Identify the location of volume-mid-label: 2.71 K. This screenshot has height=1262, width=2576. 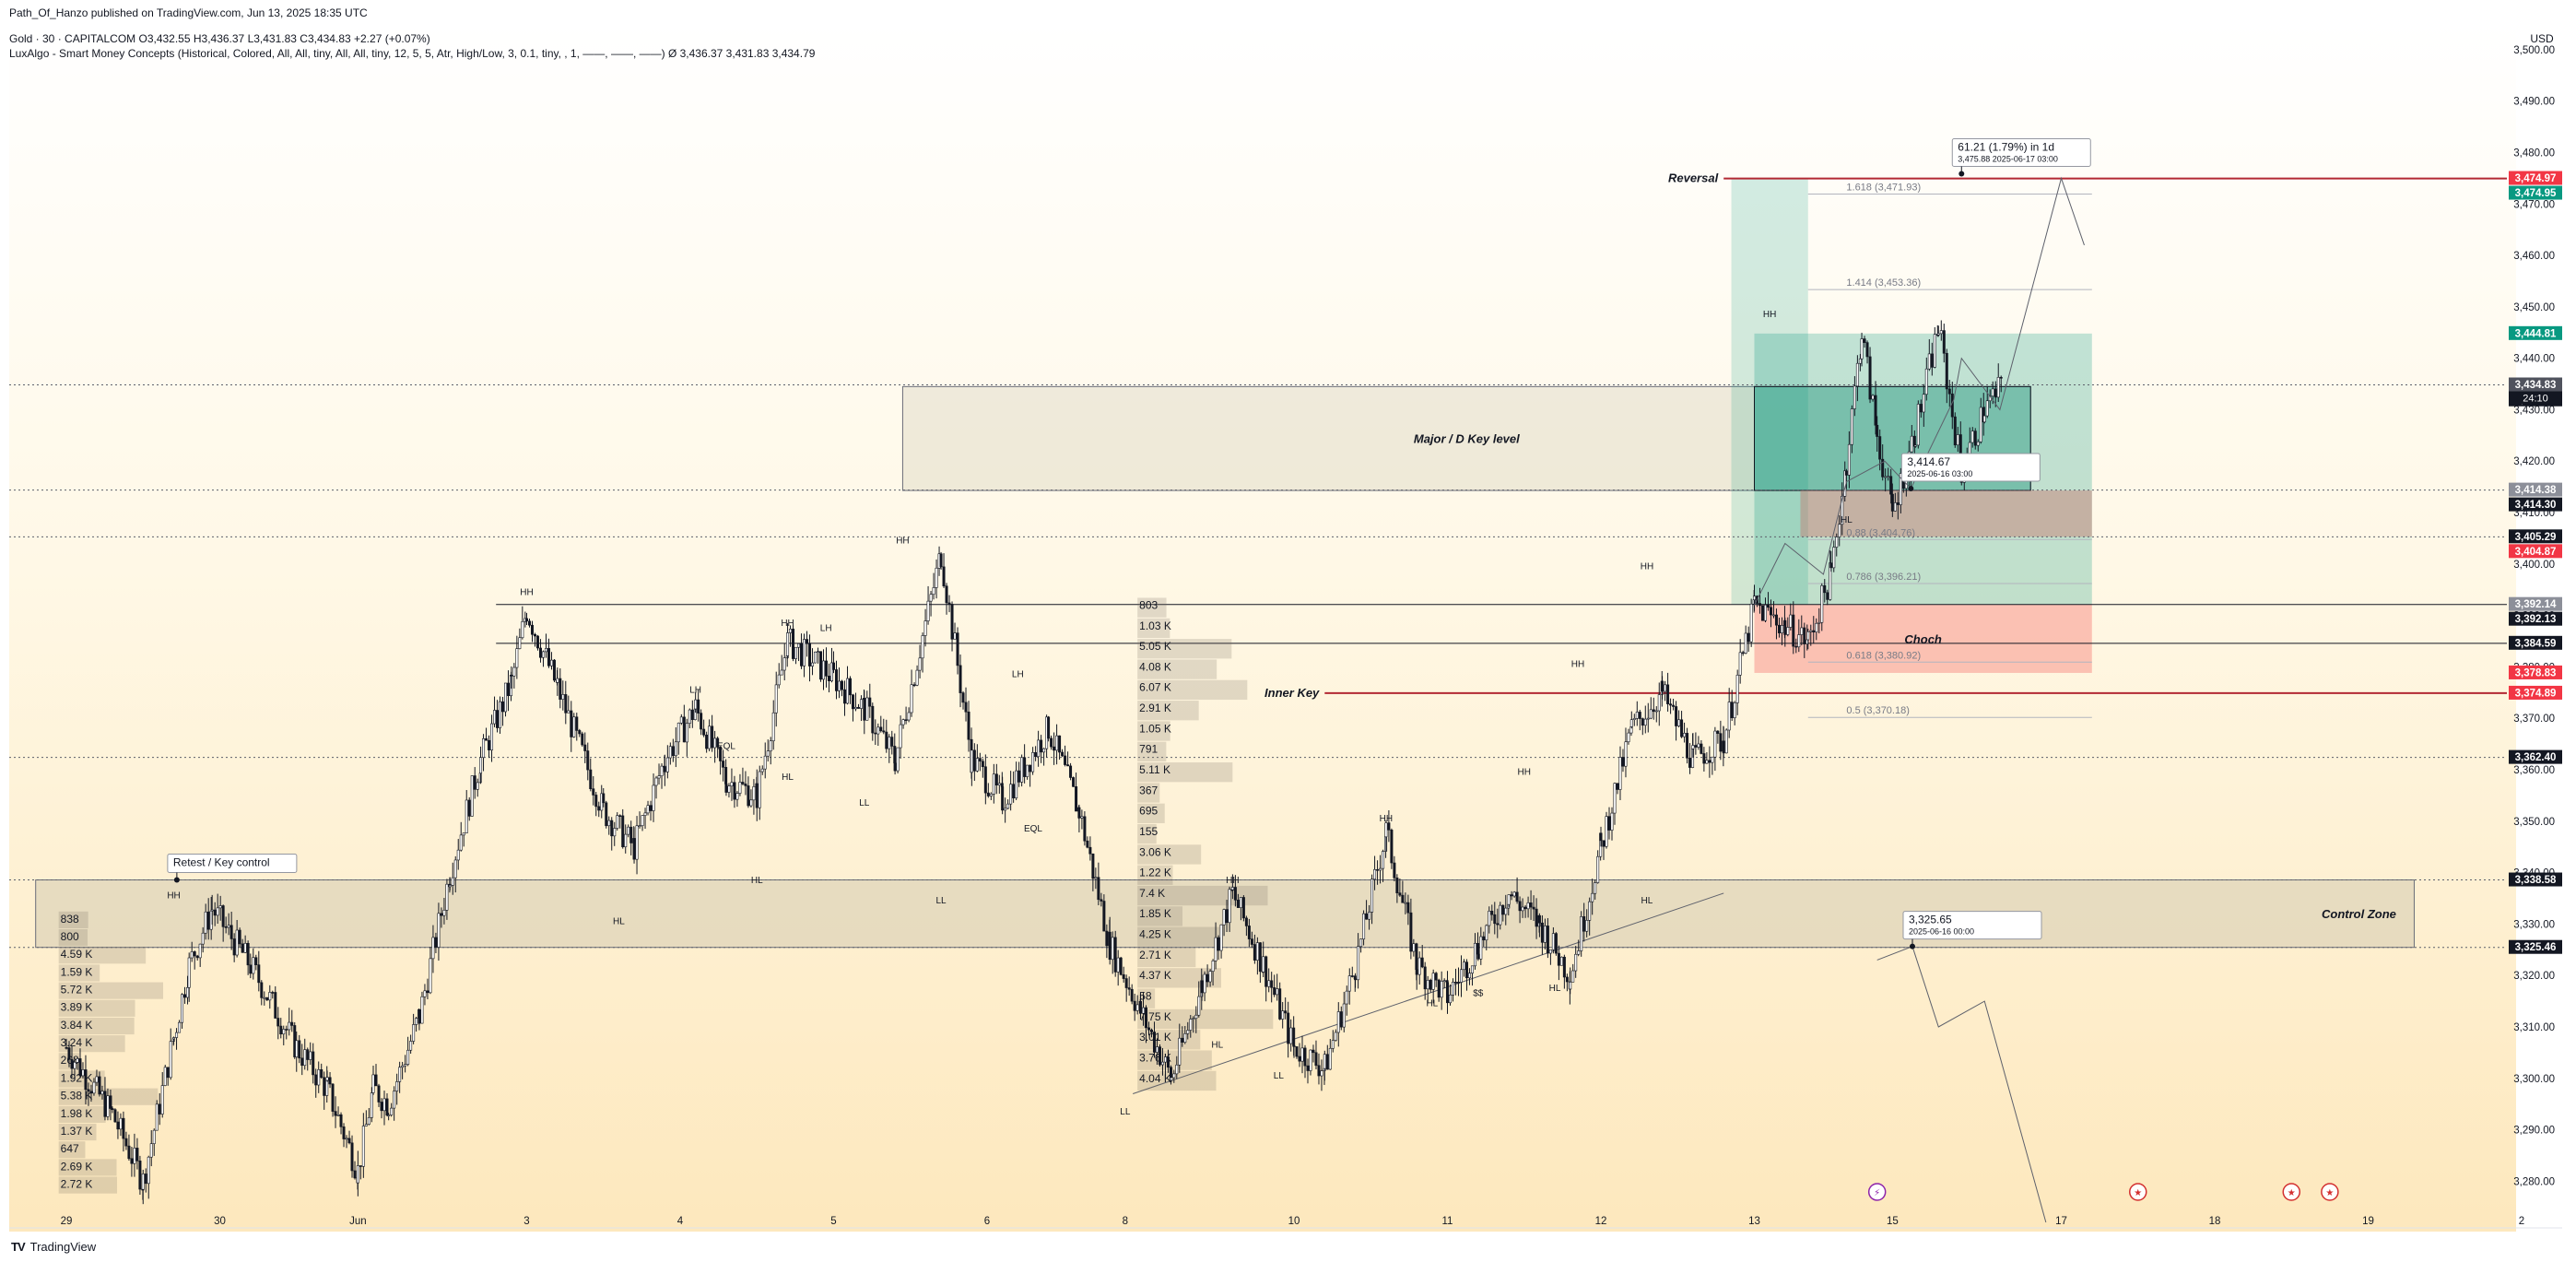
(1155, 955).